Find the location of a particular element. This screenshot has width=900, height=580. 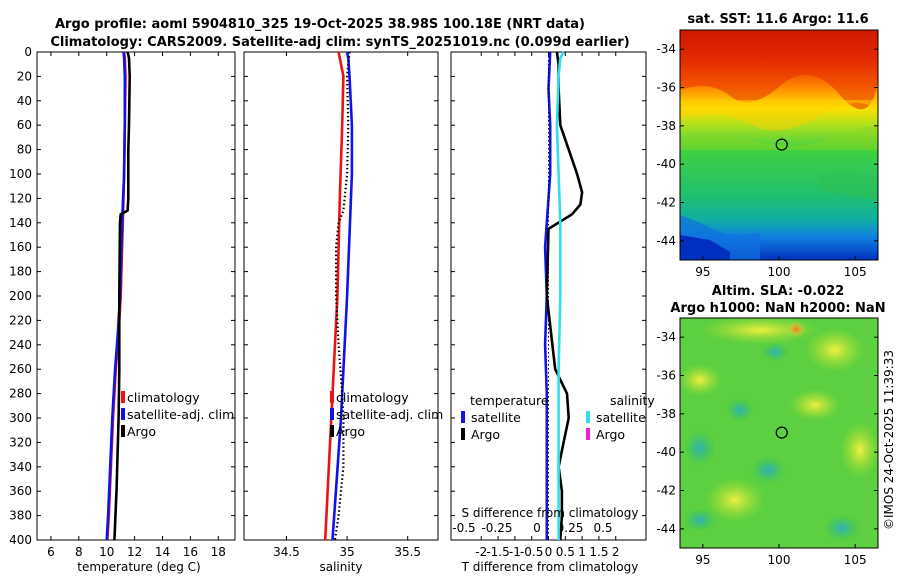

temperature-xlabel: temperature (deg C) is located at coordinates (138, 567).